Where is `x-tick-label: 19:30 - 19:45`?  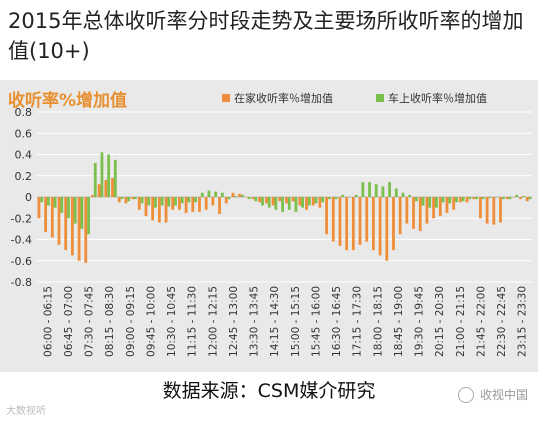 x-tick-label: 19:30 - 19:45 is located at coordinates (420, 321).